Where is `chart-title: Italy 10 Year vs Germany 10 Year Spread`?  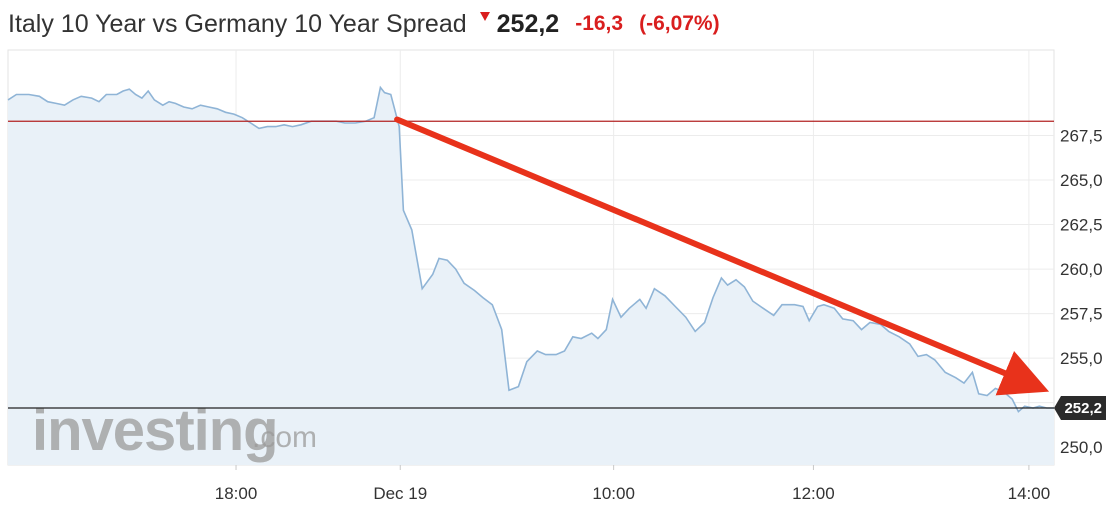 chart-title: Italy 10 Year vs Germany 10 Year Spread is located at coordinates (237, 23).